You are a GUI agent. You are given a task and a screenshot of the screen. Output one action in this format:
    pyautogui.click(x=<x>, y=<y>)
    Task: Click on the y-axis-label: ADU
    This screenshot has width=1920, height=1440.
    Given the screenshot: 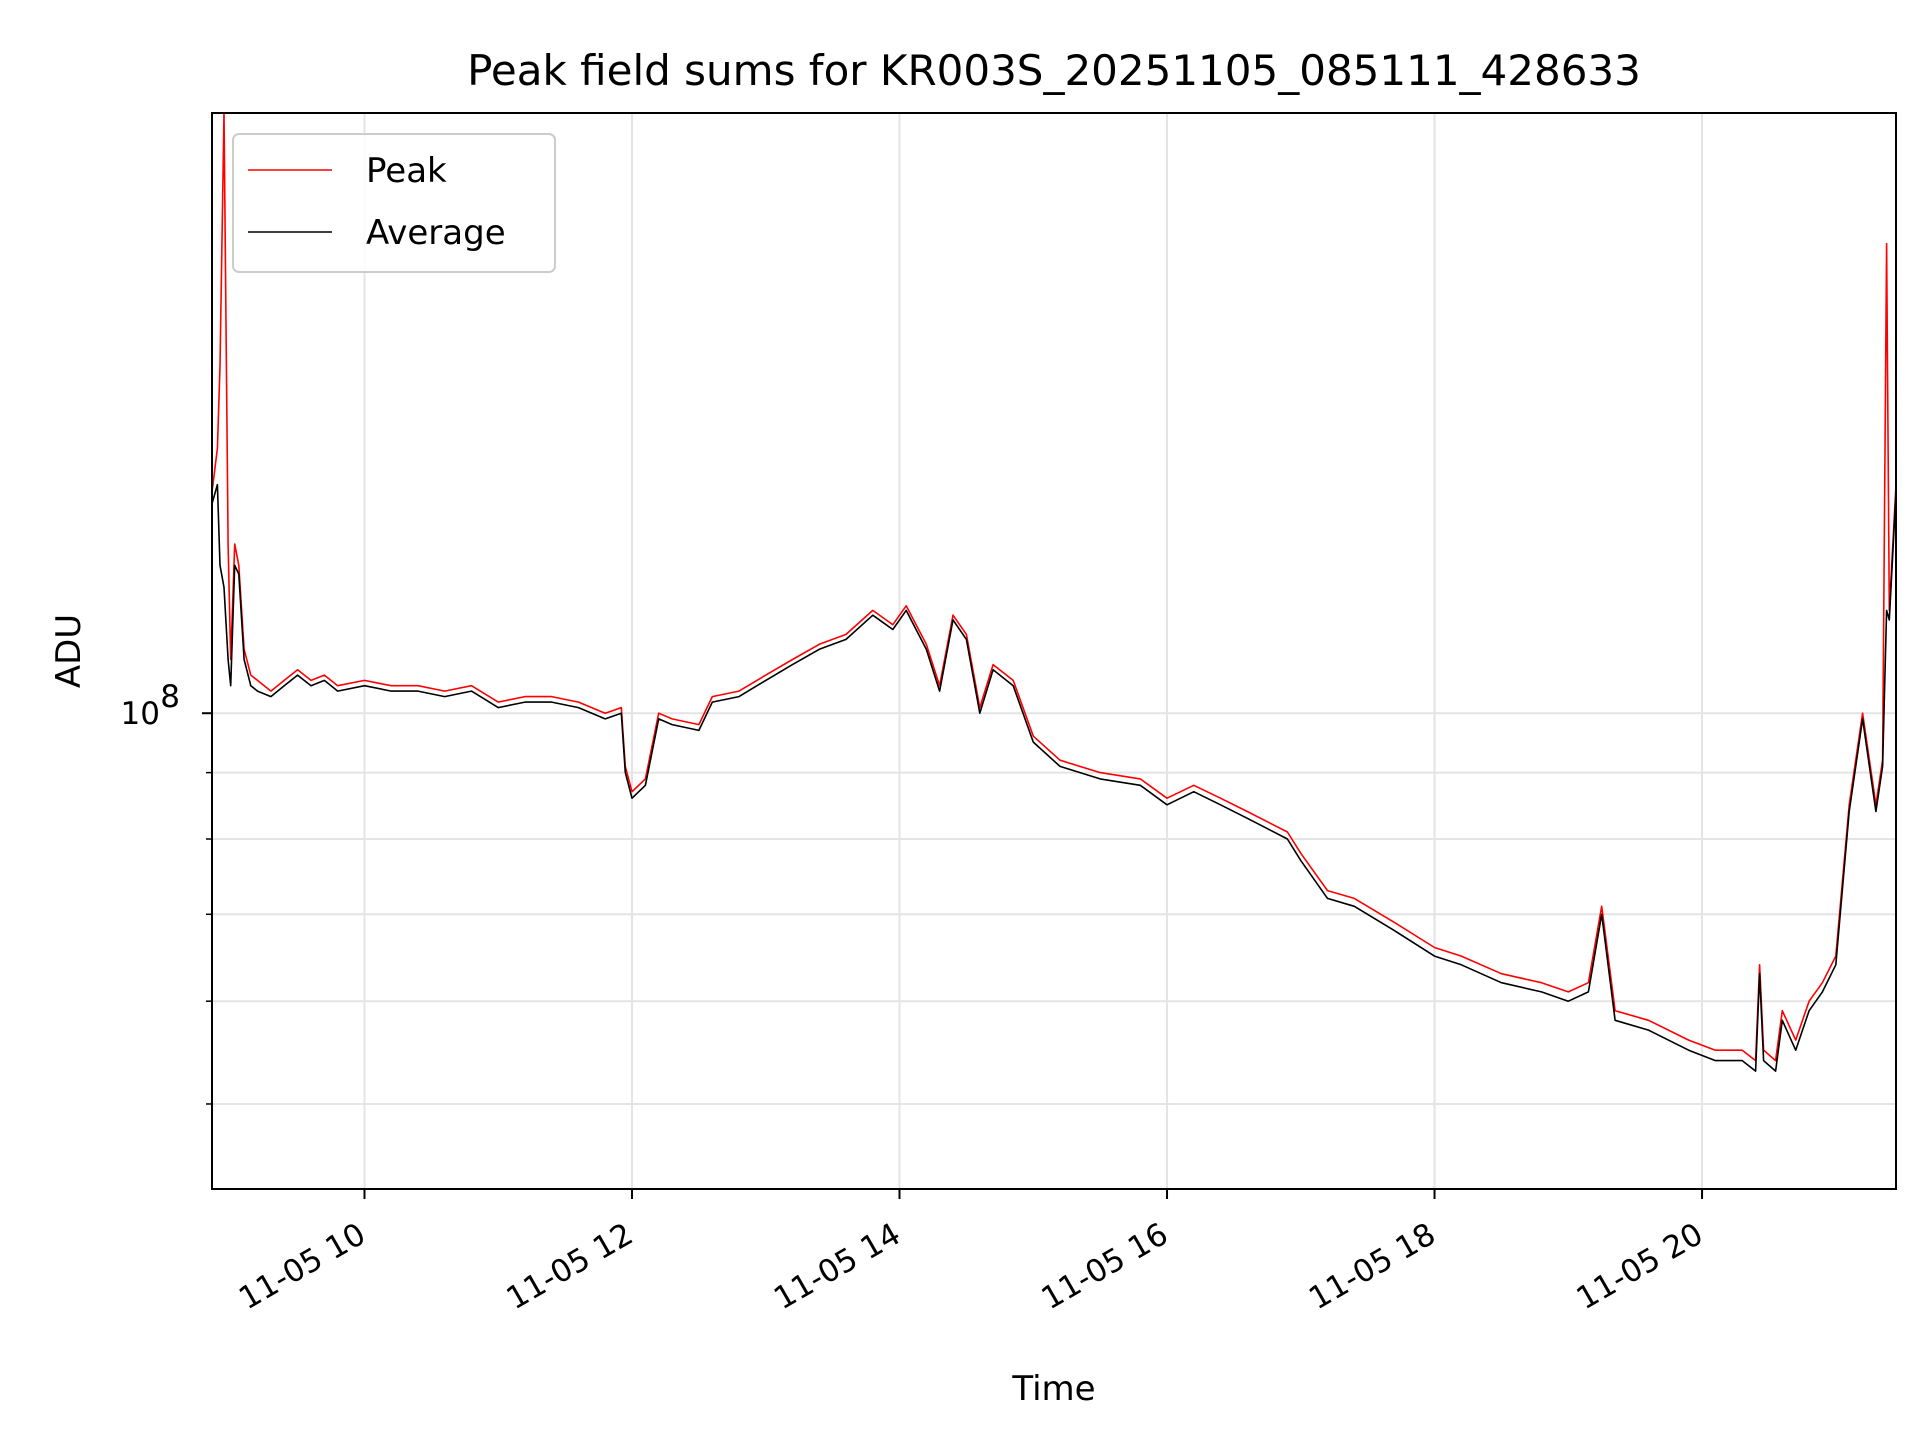 What is the action you would take?
    pyautogui.click(x=69, y=651)
    